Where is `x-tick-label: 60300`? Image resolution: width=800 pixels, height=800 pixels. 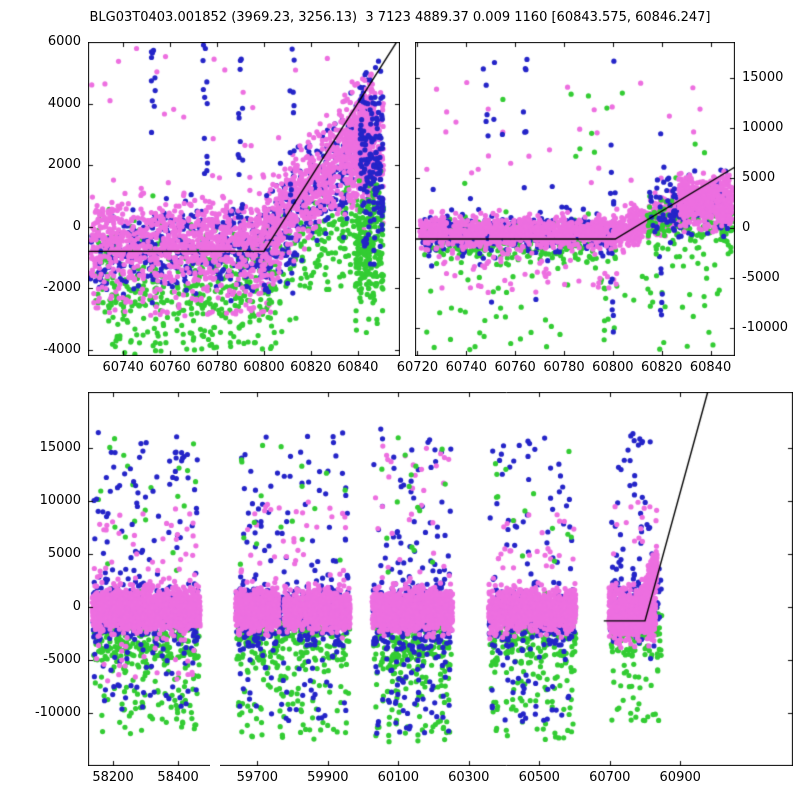 x-tick-label: 60300 is located at coordinates (469, 777).